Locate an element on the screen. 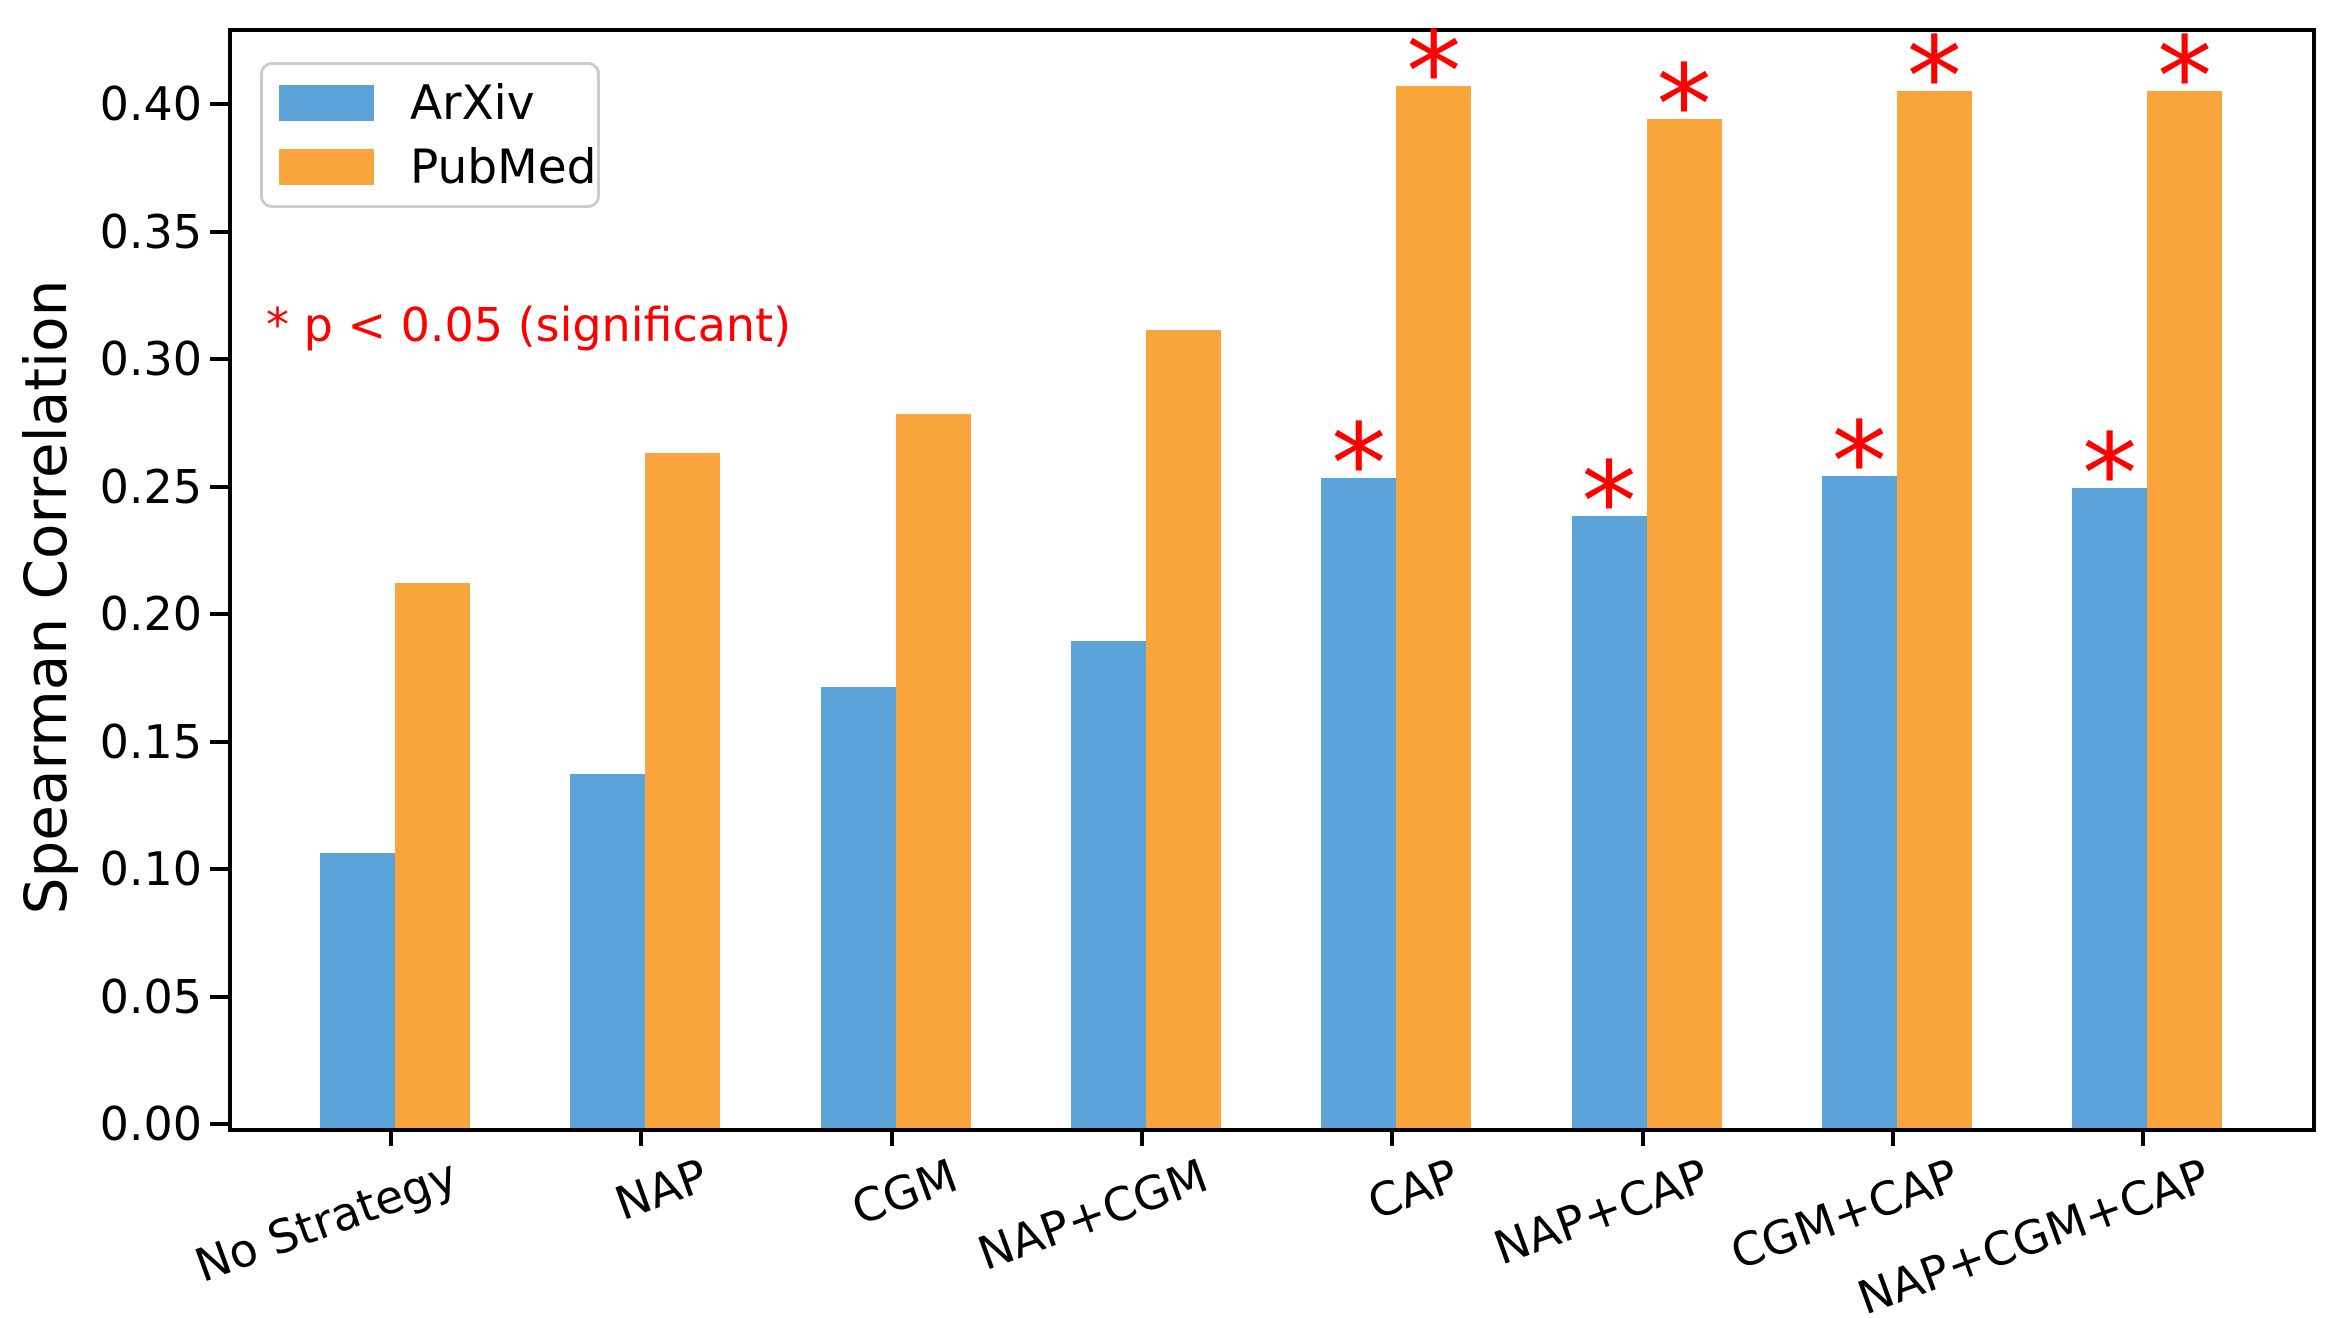  y-tick-label-0.35: 0.35 is located at coordinates (150, 231).